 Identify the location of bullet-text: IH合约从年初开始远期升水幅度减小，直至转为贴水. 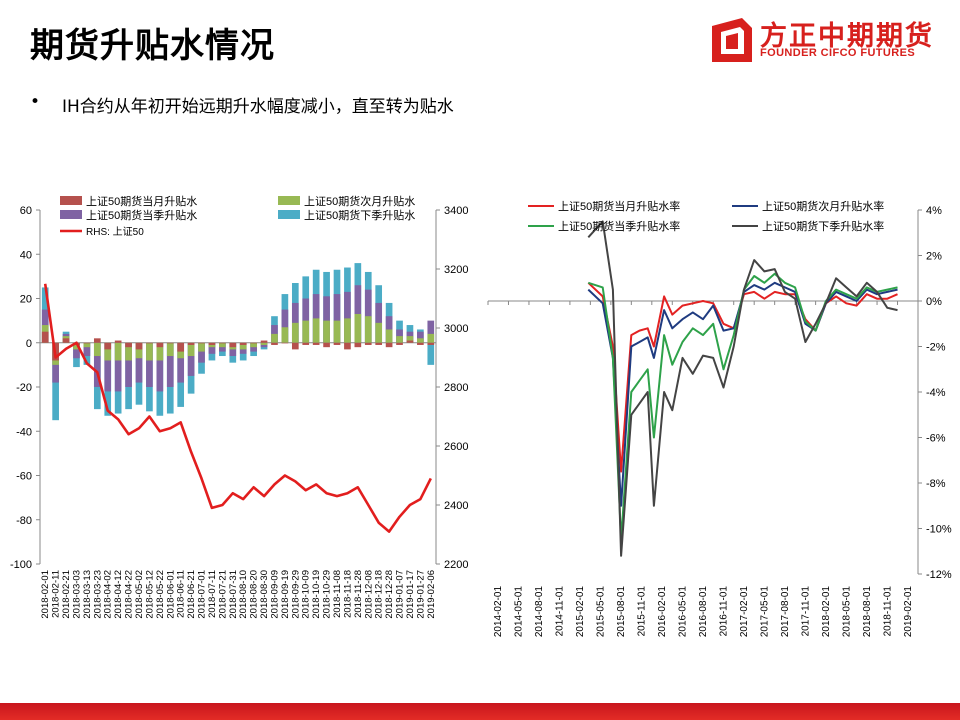
(258, 107).